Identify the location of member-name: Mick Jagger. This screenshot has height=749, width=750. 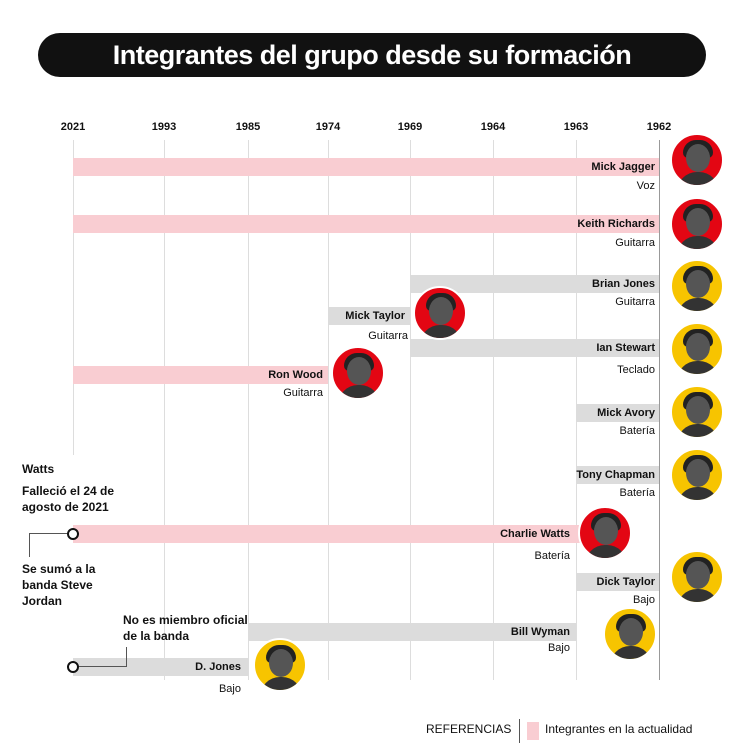
(623, 167).